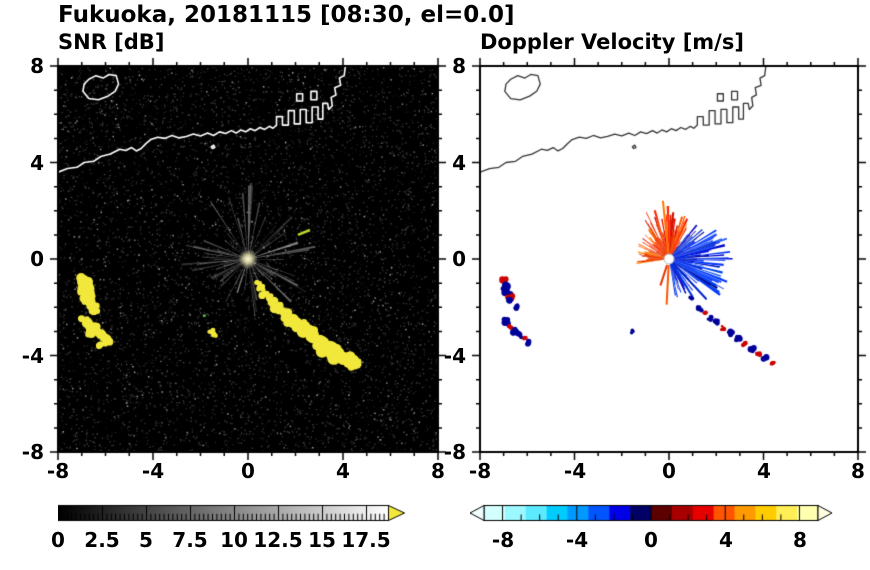 The image size is (870, 570). I want to click on doppler-x-tick: -8, so click(480, 471).